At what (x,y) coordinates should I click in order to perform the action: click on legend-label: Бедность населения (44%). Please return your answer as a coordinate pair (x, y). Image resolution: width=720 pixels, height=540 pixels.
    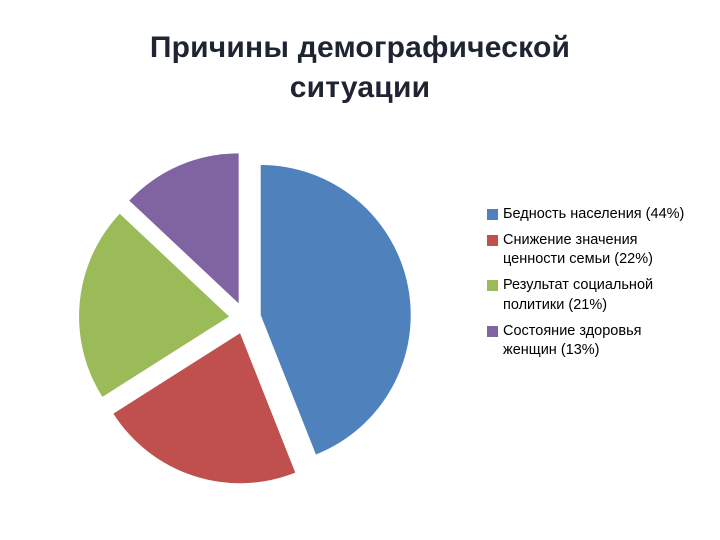
    Looking at the image, I should click on (594, 214).